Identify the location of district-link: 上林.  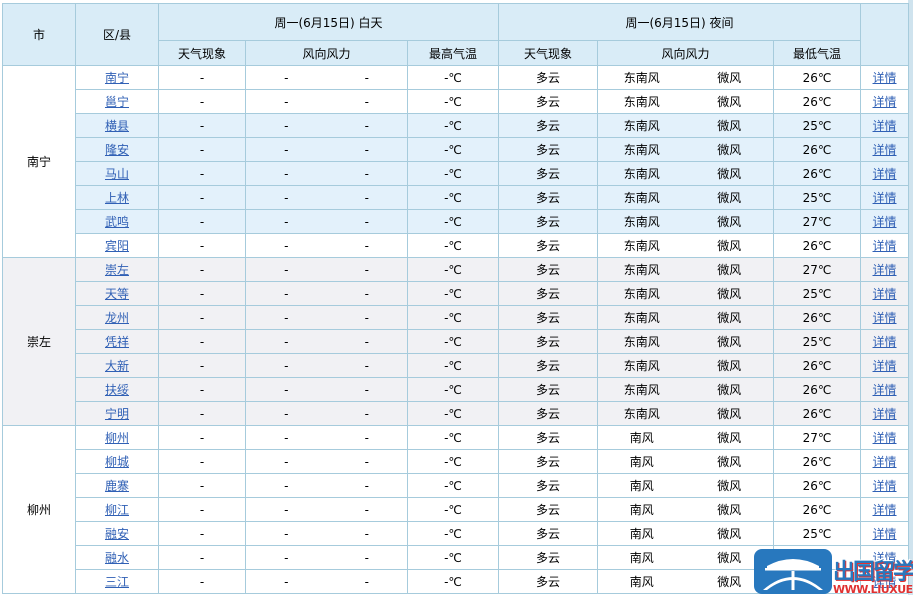
(116, 198).